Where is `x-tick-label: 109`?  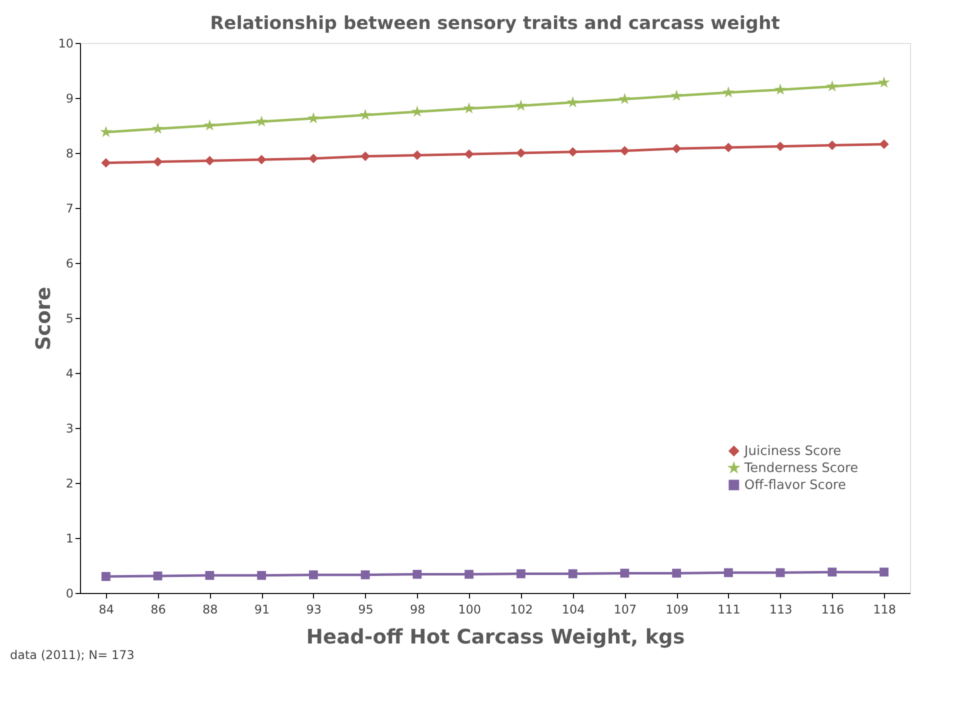 x-tick-label: 109 is located at coordinates (677, 609).